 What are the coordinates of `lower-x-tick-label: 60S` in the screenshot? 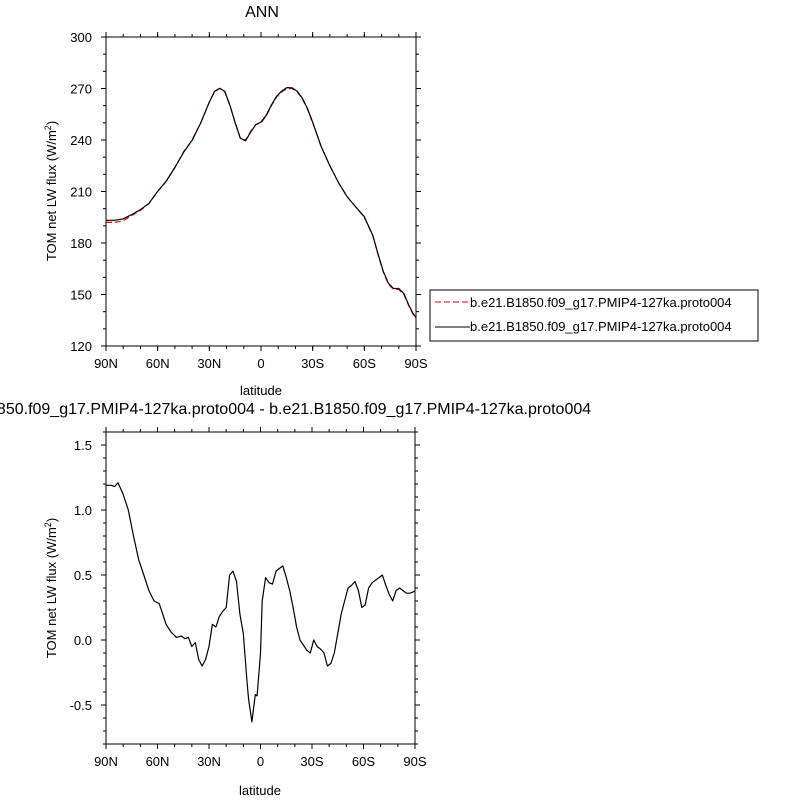 It's located at (363, 761).